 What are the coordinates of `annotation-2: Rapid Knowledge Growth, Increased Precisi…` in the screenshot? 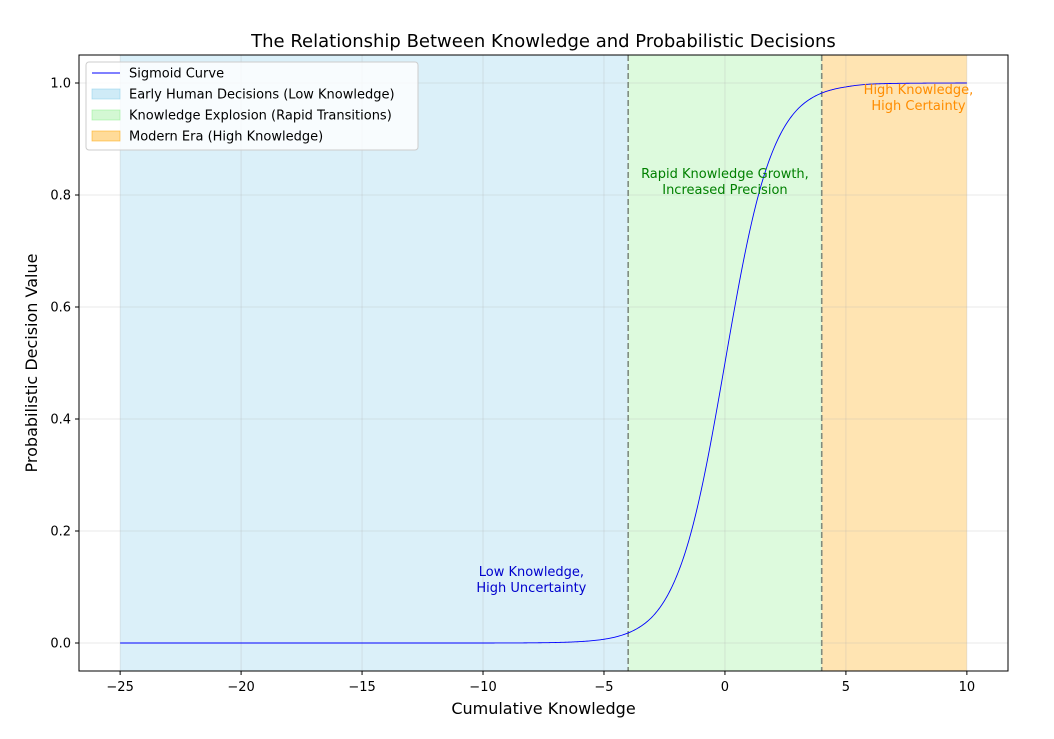 It's located at (725, 182).